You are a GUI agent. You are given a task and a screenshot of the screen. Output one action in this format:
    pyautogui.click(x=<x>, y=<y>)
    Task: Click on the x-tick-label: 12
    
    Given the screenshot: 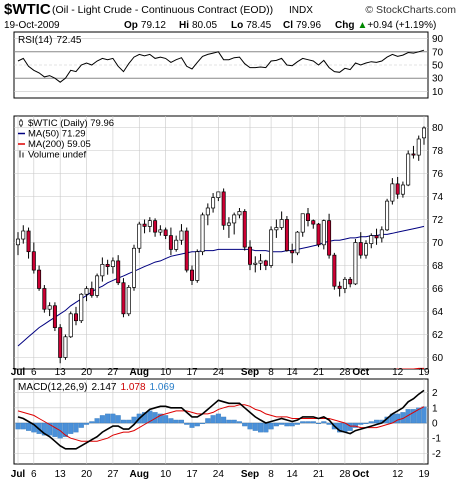 What is the action you would take?
    pyautogui.click(x=398, y=372)
    